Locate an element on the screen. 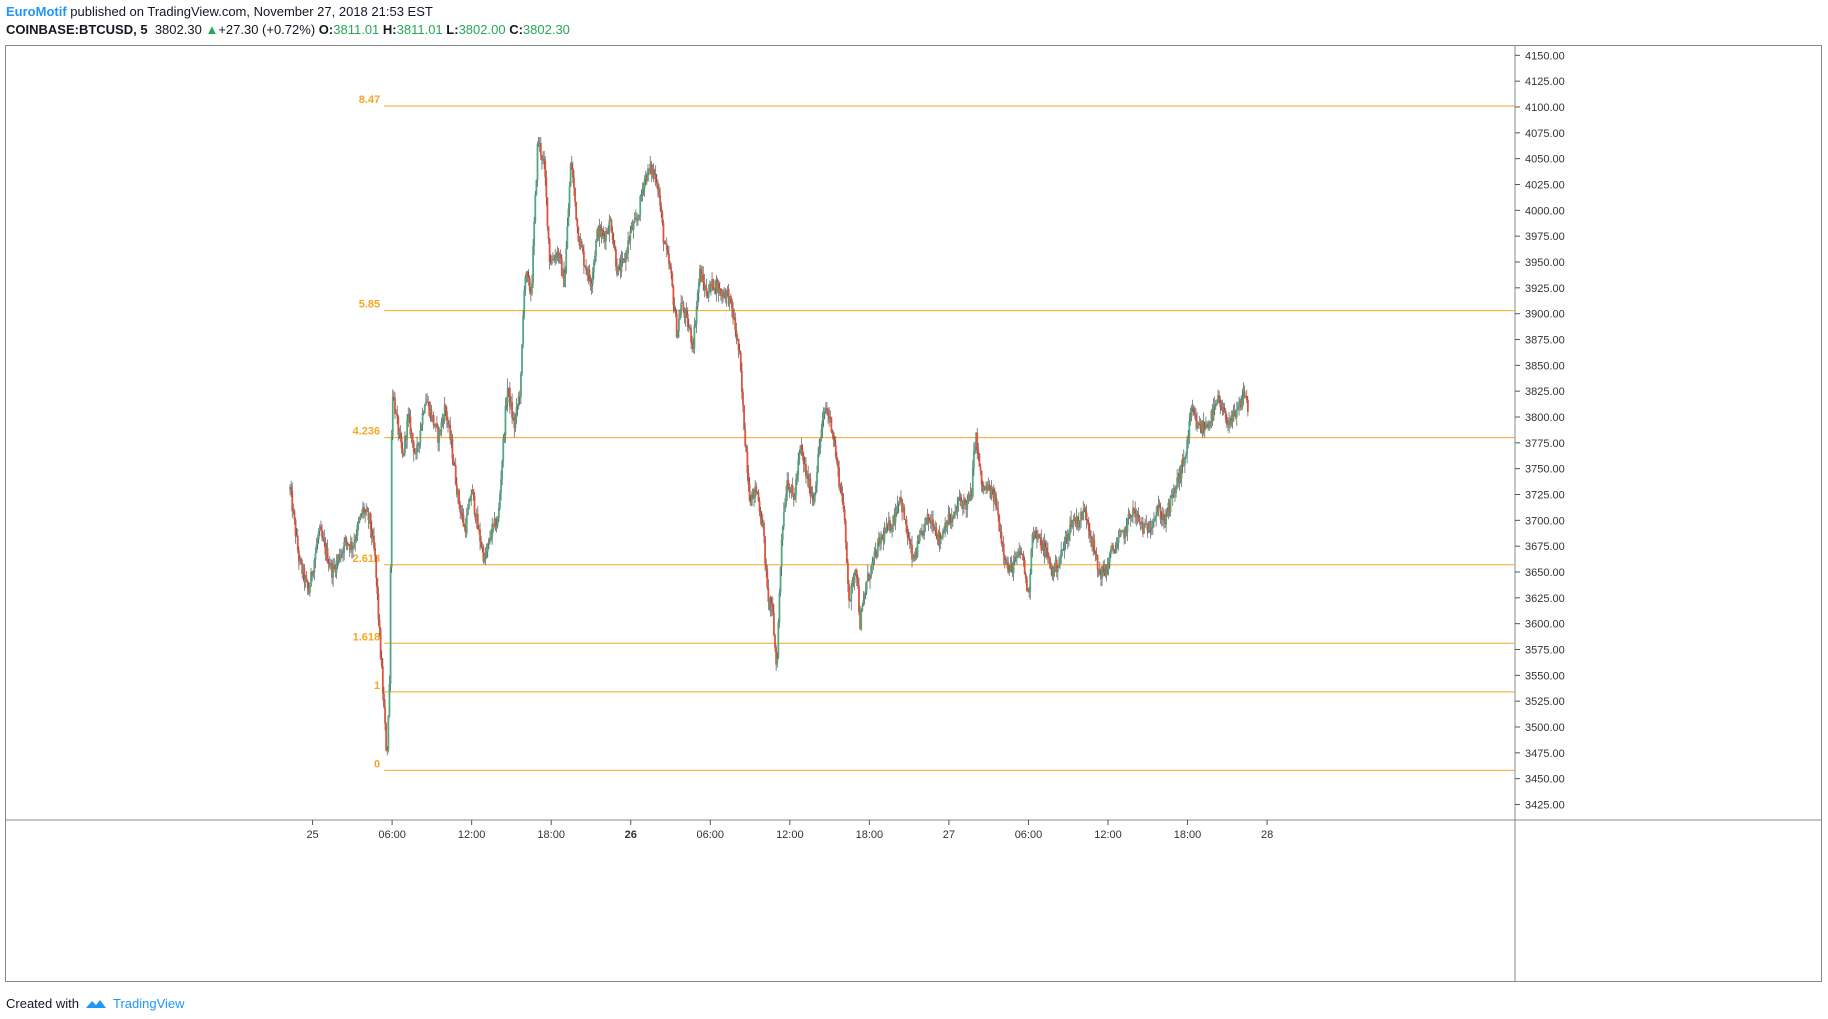 The width and height of the screenshot is (1828, 1019). high-label: H: is located at coordinates (389, 29).